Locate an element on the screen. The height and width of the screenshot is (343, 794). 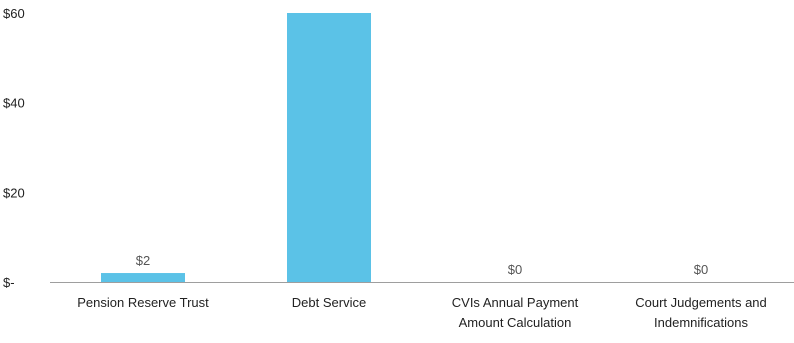
x-tick-label: Amount Calculation is located at coordinates (515, 322).